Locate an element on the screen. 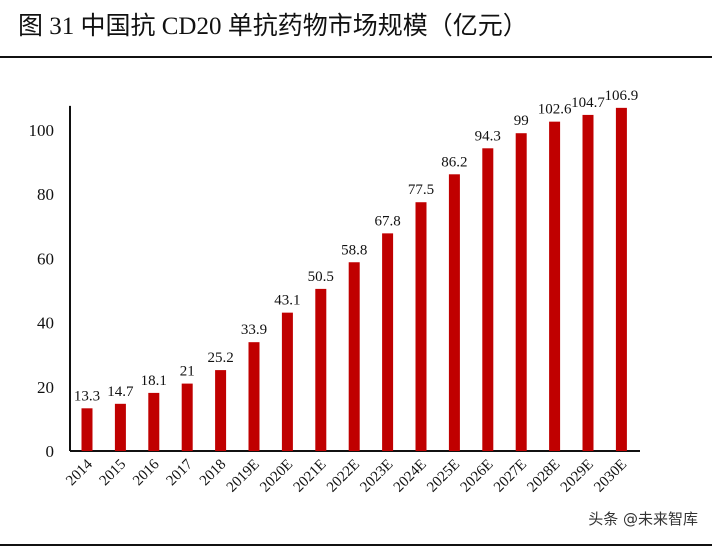  x-tick-label: 2017 is located at coordinates (180, 472).